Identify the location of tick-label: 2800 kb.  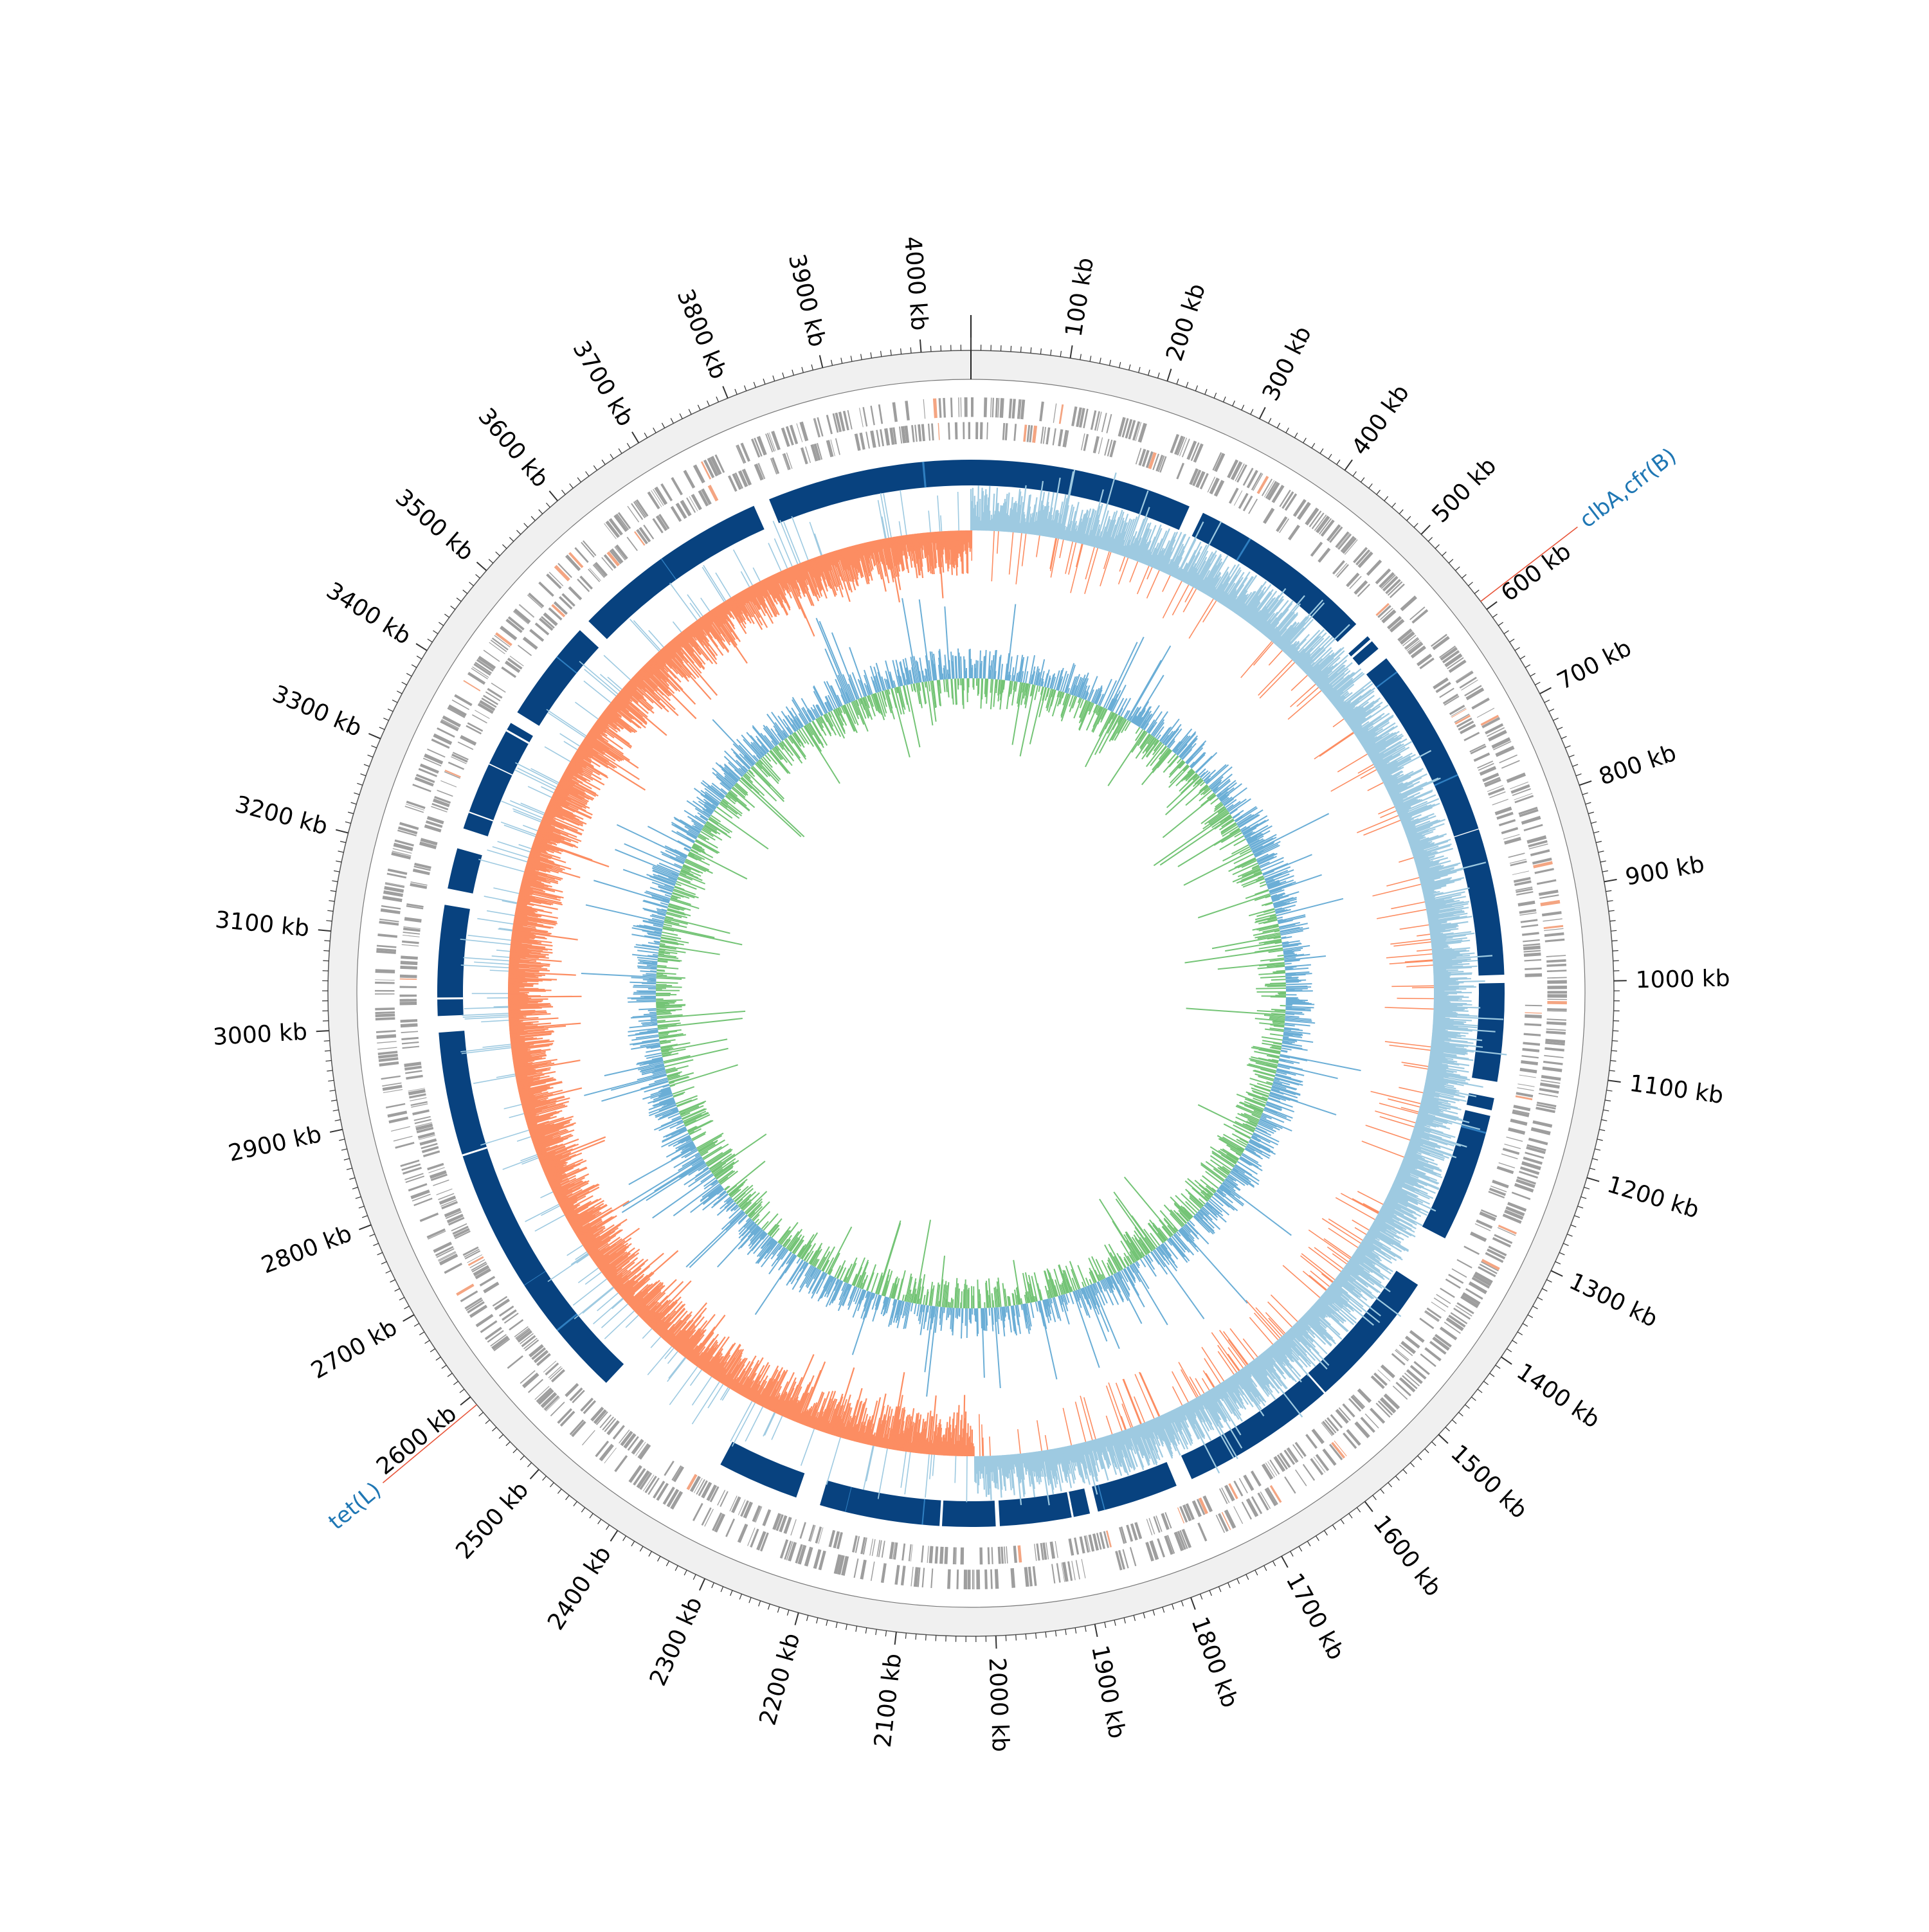
(307, 1249).